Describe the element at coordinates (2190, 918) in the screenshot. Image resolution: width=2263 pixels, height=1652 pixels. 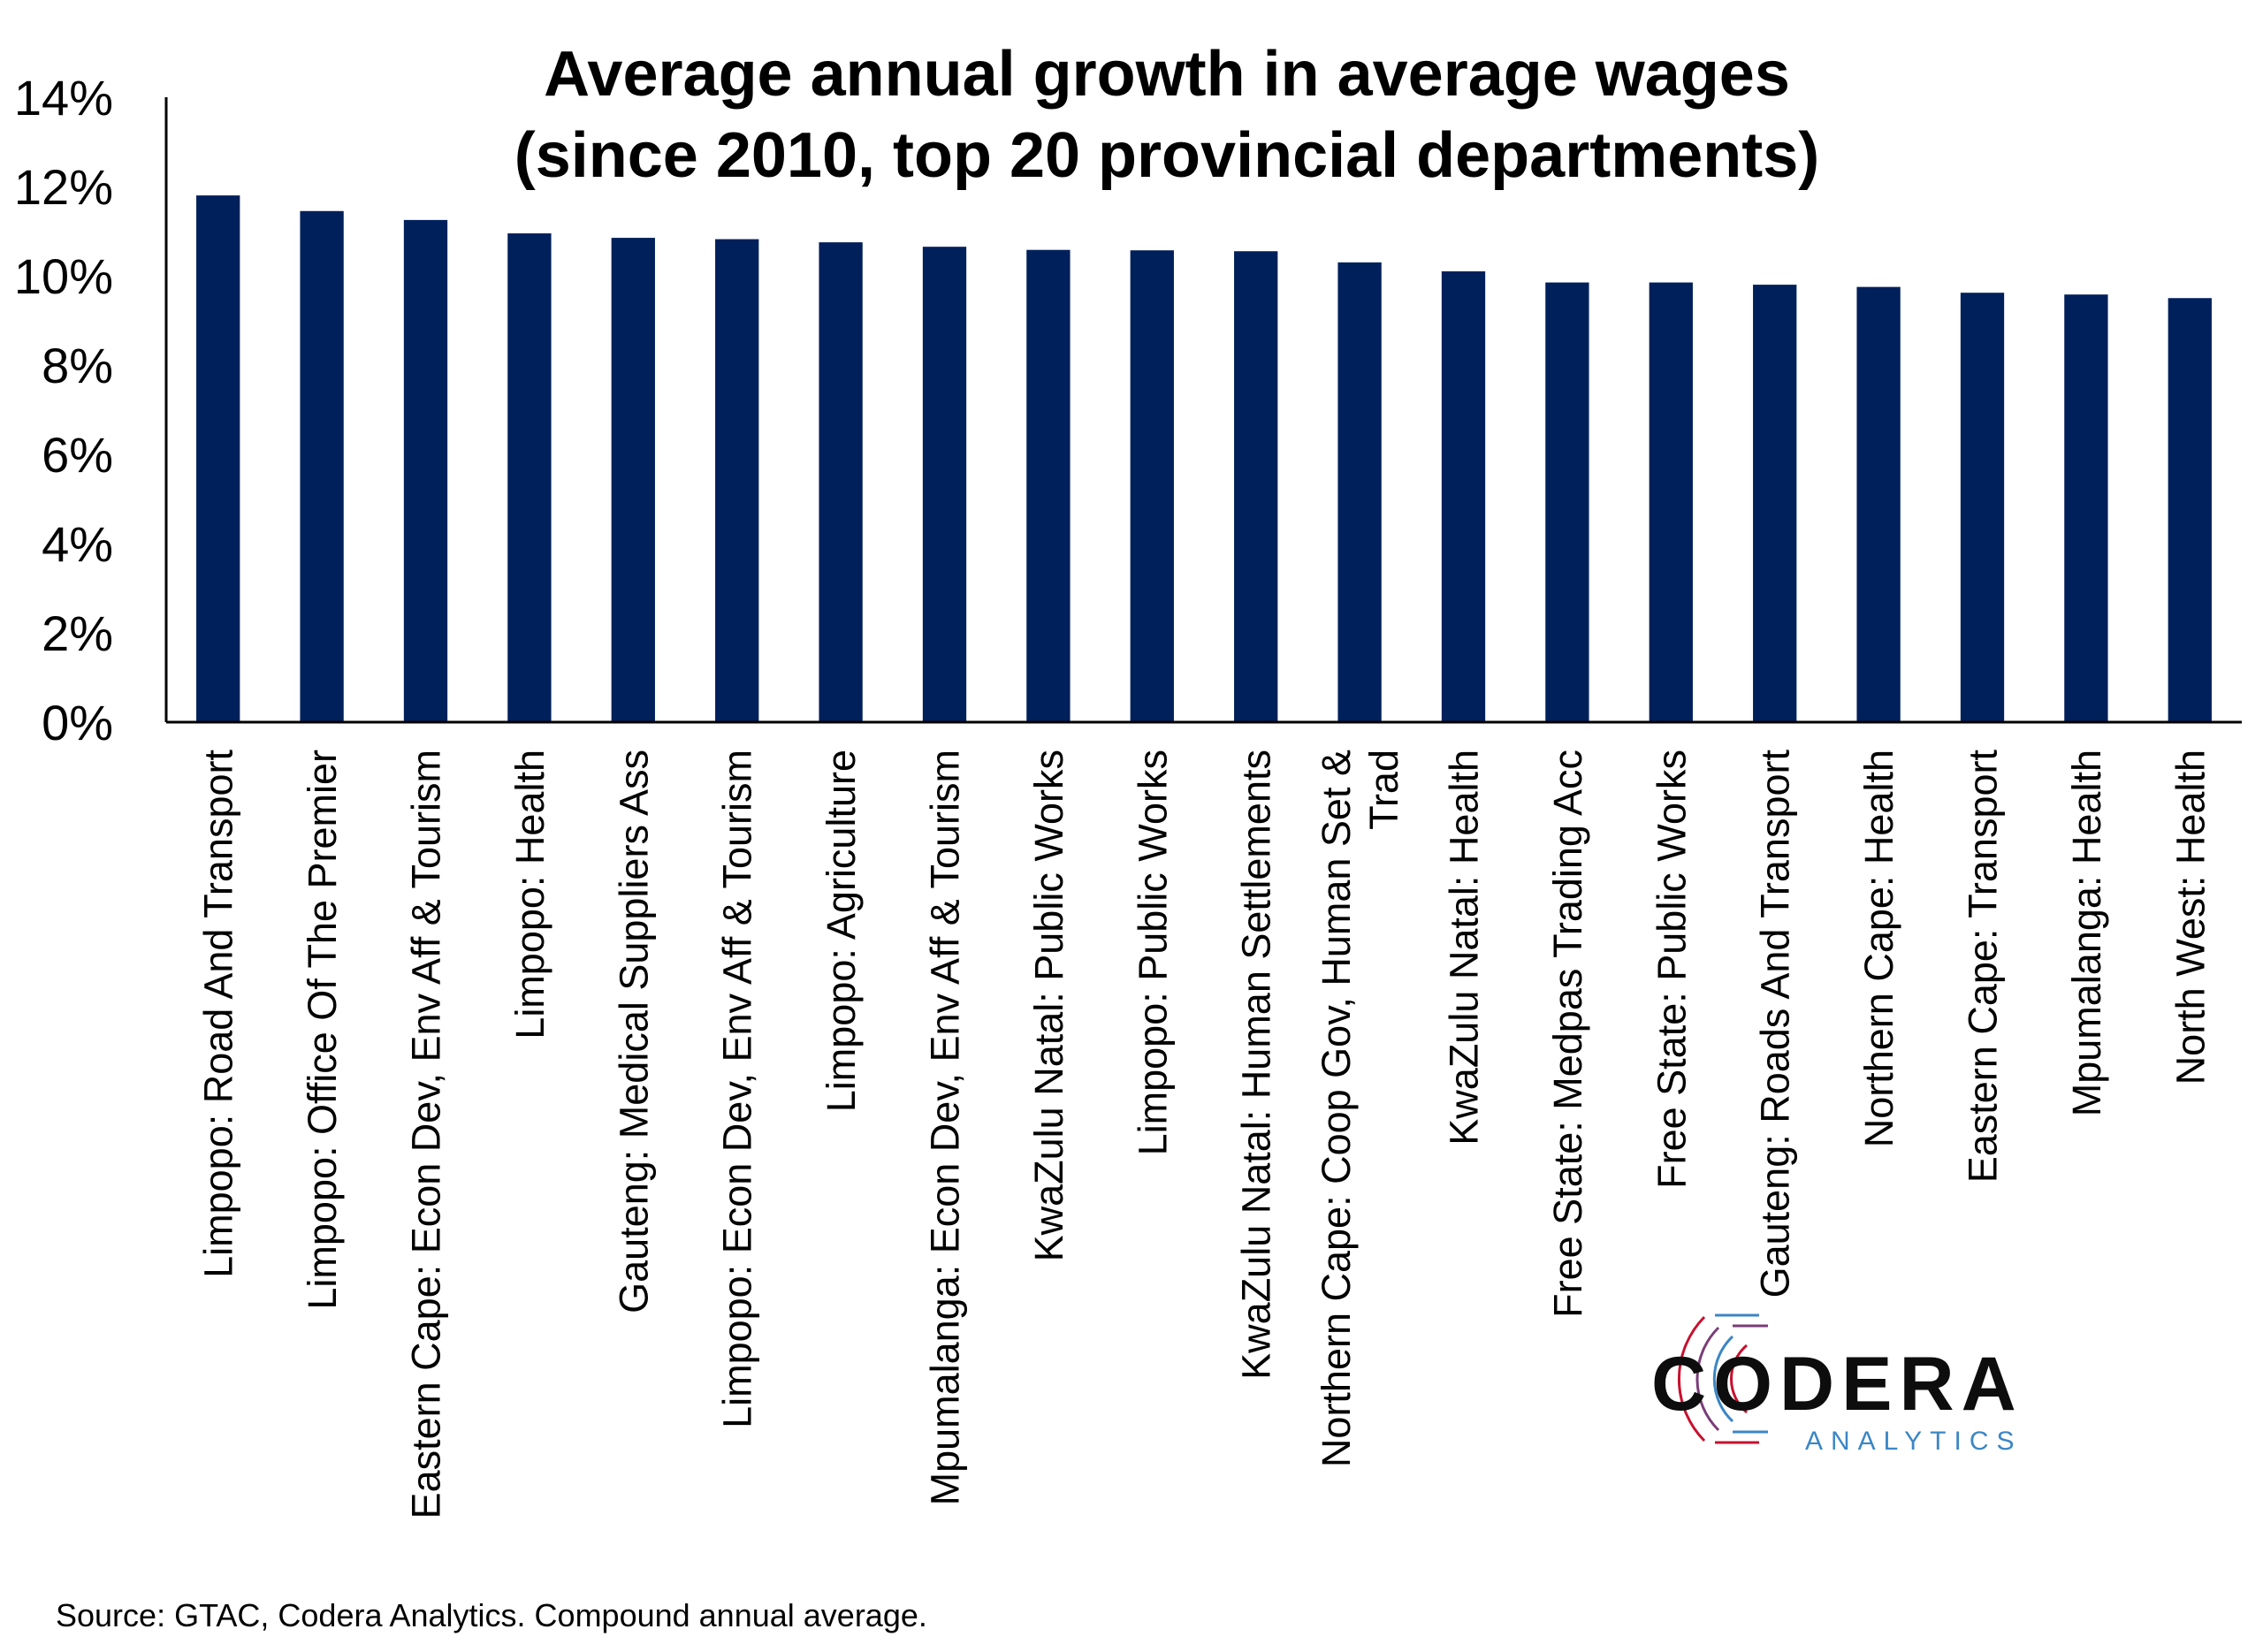
I see `x-category-label: North West: Health` at that location.